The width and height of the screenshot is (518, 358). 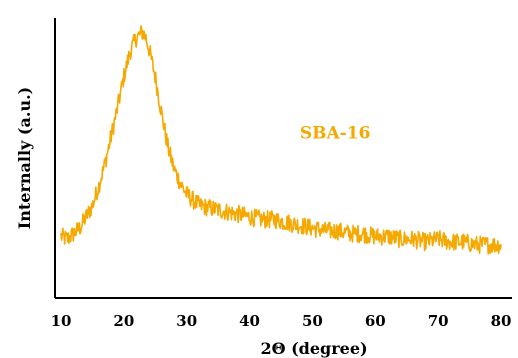 I want to click on x-tick-labels: 10 20 30 40 50 60 70 80, so click(x=281, y=321).